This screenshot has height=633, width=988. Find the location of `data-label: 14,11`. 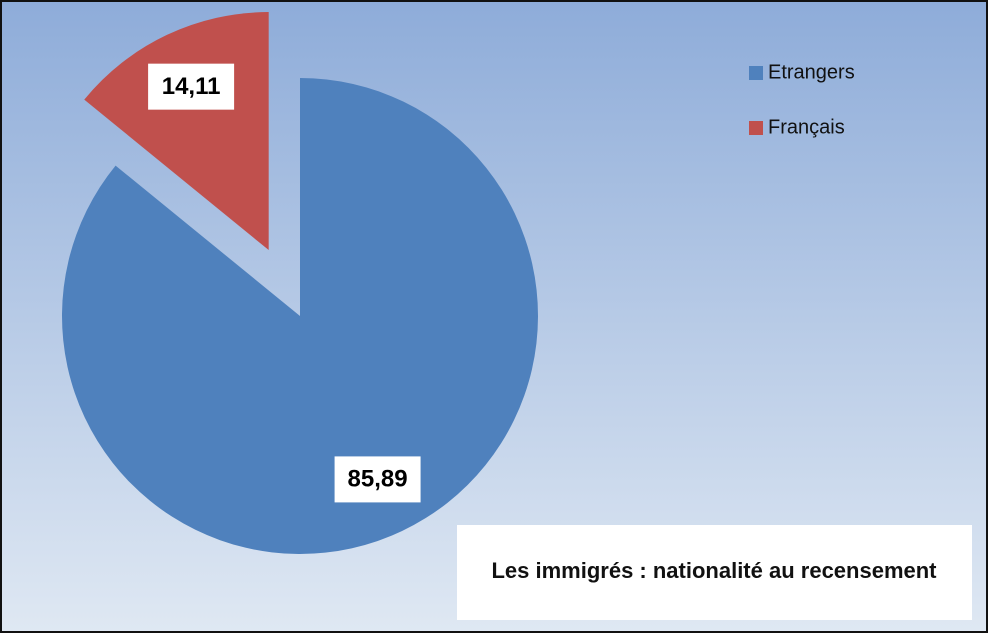

data-label: 14,11 is located at coordinates (191, 86).